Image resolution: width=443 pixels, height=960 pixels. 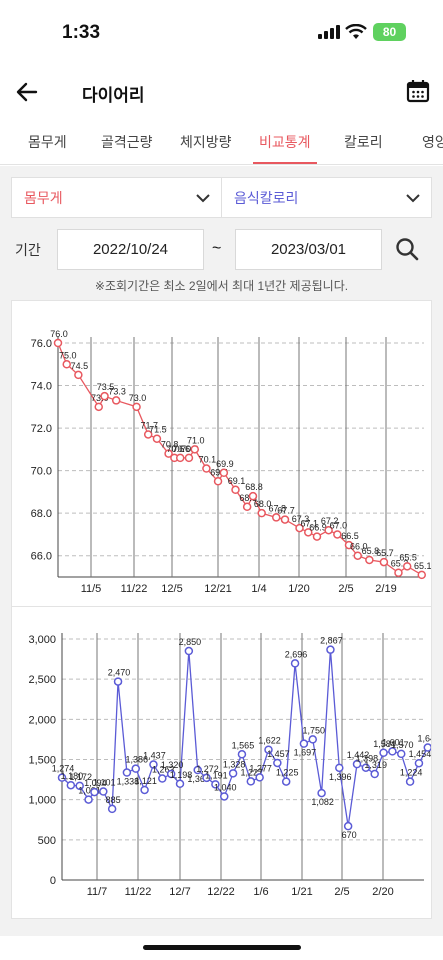 I want to click on tab-calorie: 칼로리, so click(x=363, y=142).